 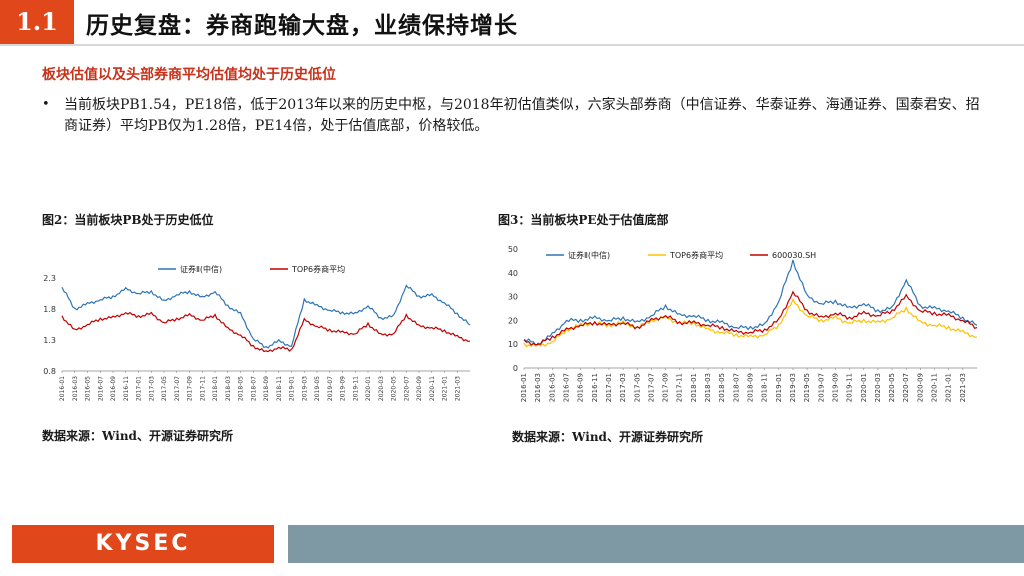 I want to click on footer-logo-bar, so click(x=143, y=544).